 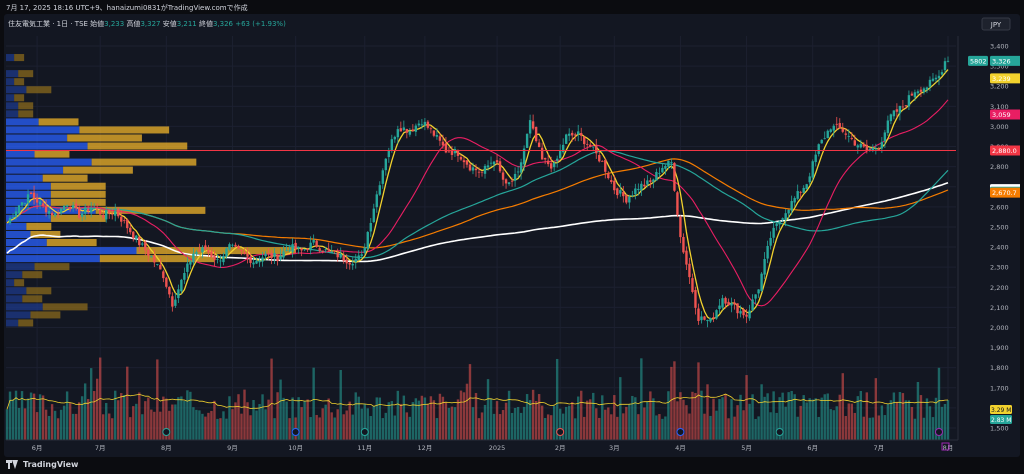 I want to click on tradingview-logo: TradingView, so click(x=42, y=464).